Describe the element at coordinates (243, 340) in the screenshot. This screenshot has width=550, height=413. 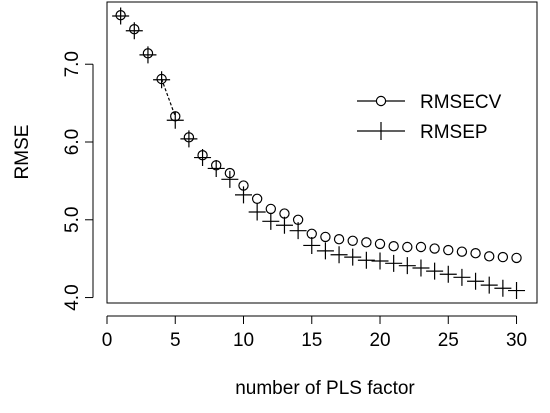
I see `x-tick-label: 10` at that location.